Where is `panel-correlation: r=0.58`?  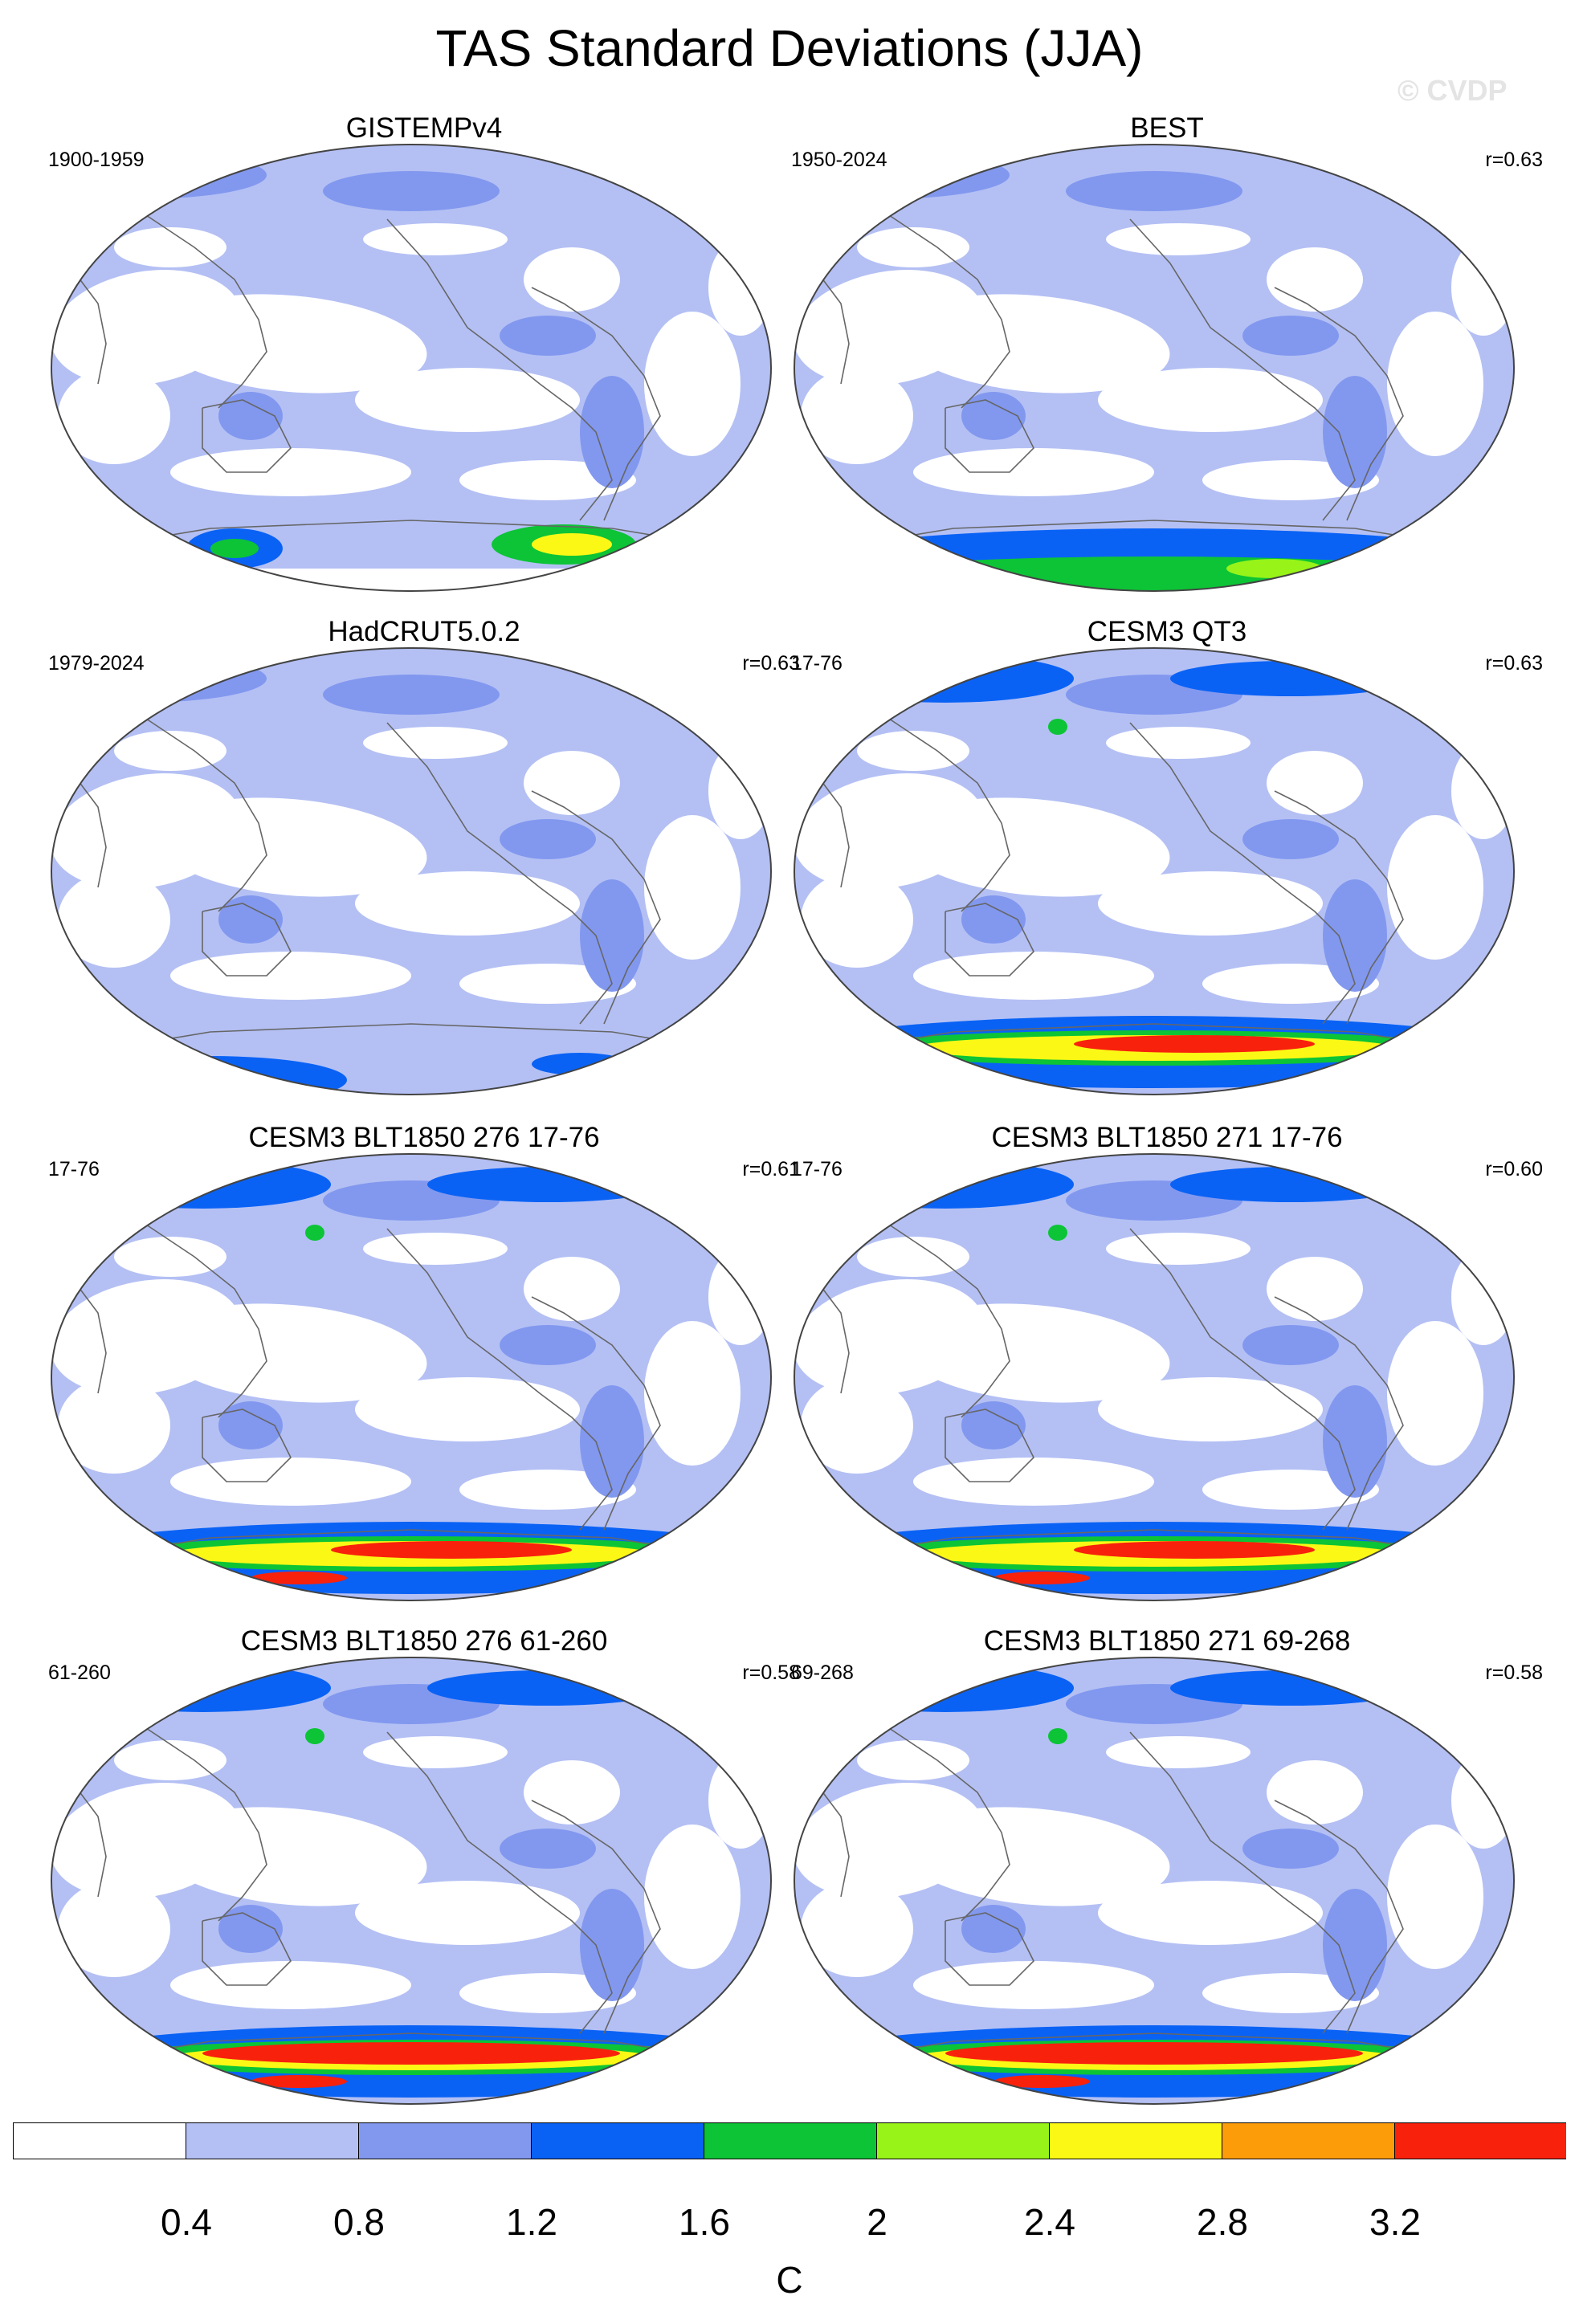 panel-correlation: r=0.58 is located at coordinates (771, 1673).